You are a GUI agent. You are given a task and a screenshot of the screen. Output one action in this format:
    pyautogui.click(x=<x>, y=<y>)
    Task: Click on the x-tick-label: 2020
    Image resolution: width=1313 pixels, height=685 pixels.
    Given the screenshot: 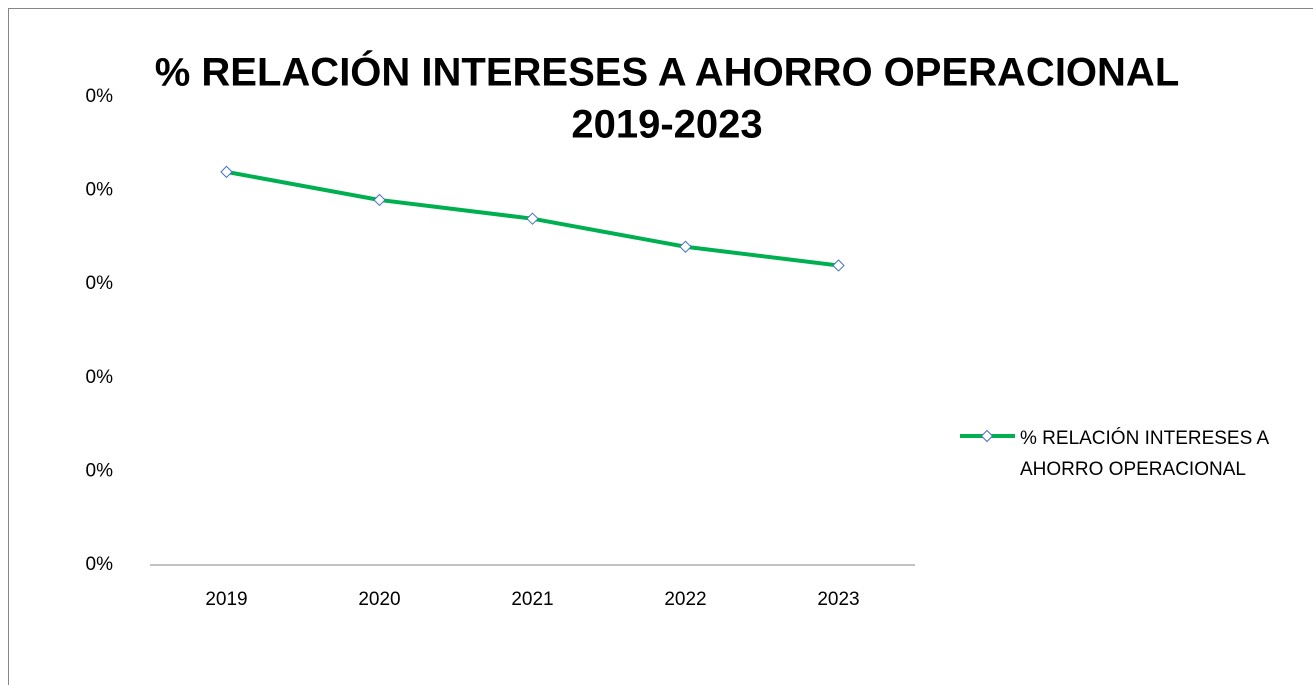 What is the action you would take?
    pyautogui.click(x=379, y=599)
    